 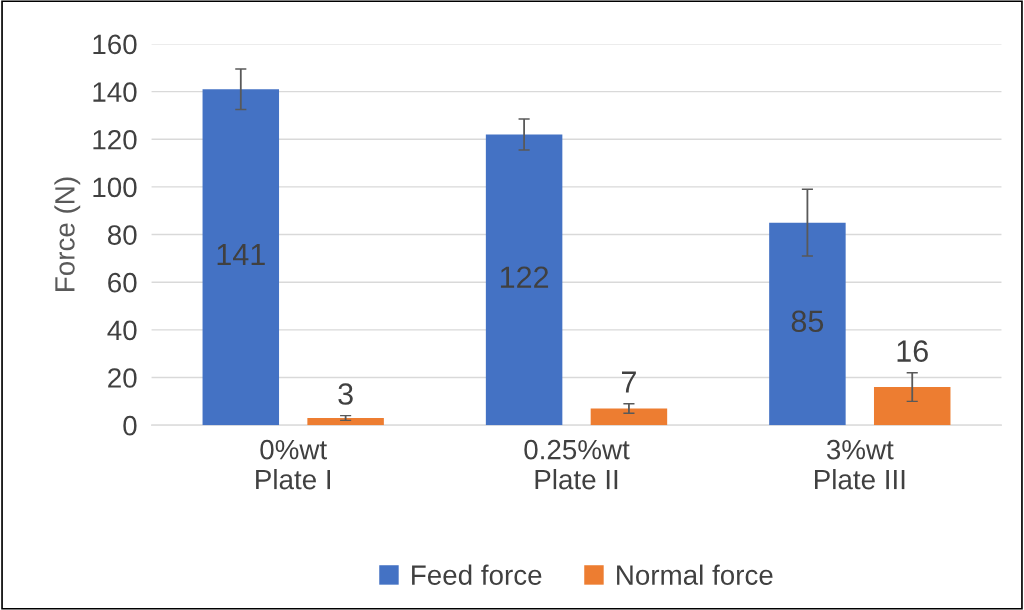 I want to click on y-tick-label: 160, so click(x=115, y=44).